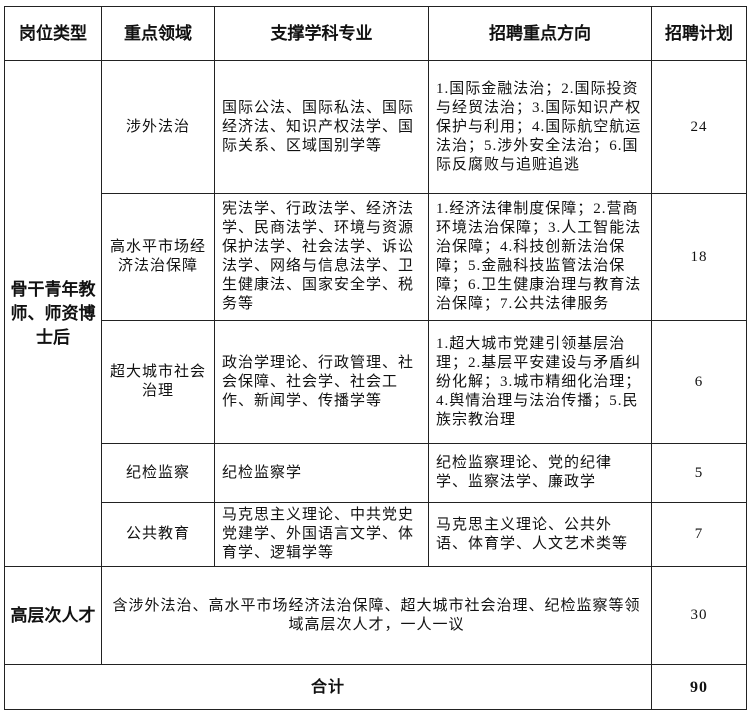 The height and width of the screenshot is (713, 750). Describe the element at coordinates (321, 534) in the screenshot. I see `disciplines-cell: 马克思主义理论、中共党史党建学、外国语言文学、体育学、逻辑学等` at that location.